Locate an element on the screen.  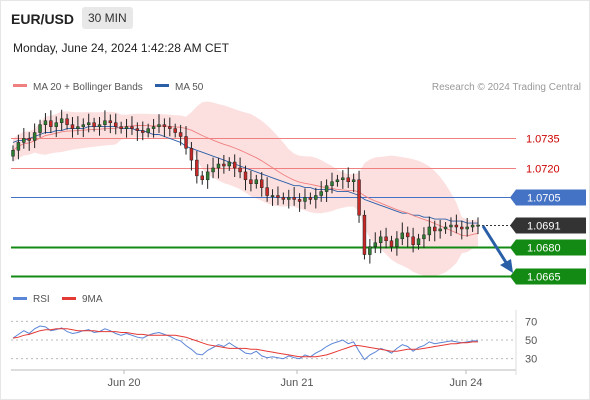
level-tag-1.0691 is located at coordinates (548, 225).